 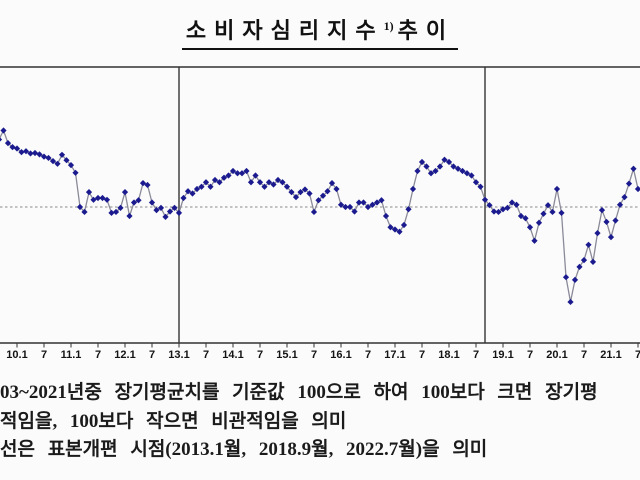 I want to click on x-tick-label: 14.1, so click(x=232, y=355).